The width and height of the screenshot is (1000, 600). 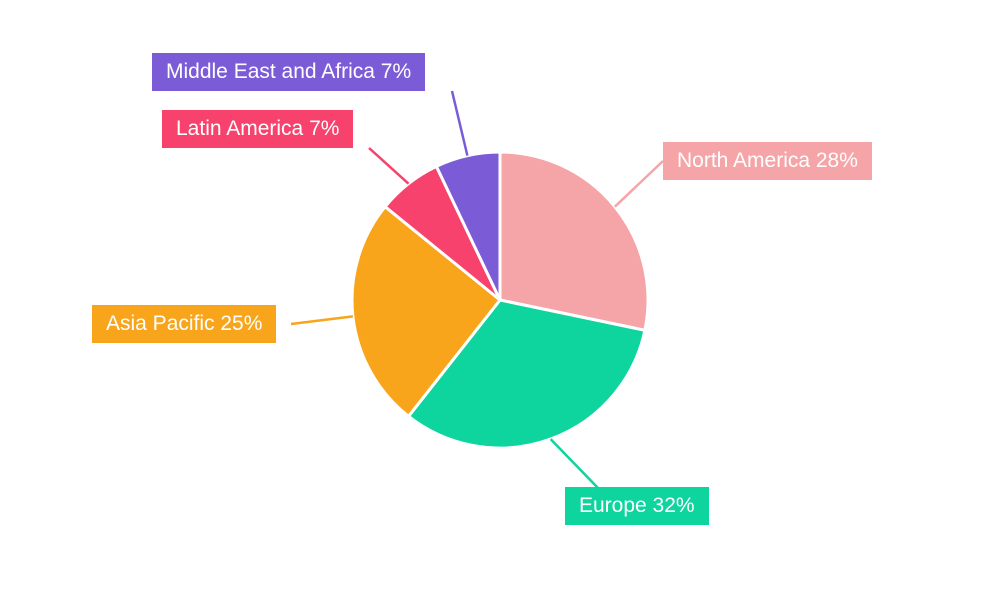 What do you see at coordinates (574, 463) in the screenshot?
I see `leader-line-europe` at bounding box center [574, 463].